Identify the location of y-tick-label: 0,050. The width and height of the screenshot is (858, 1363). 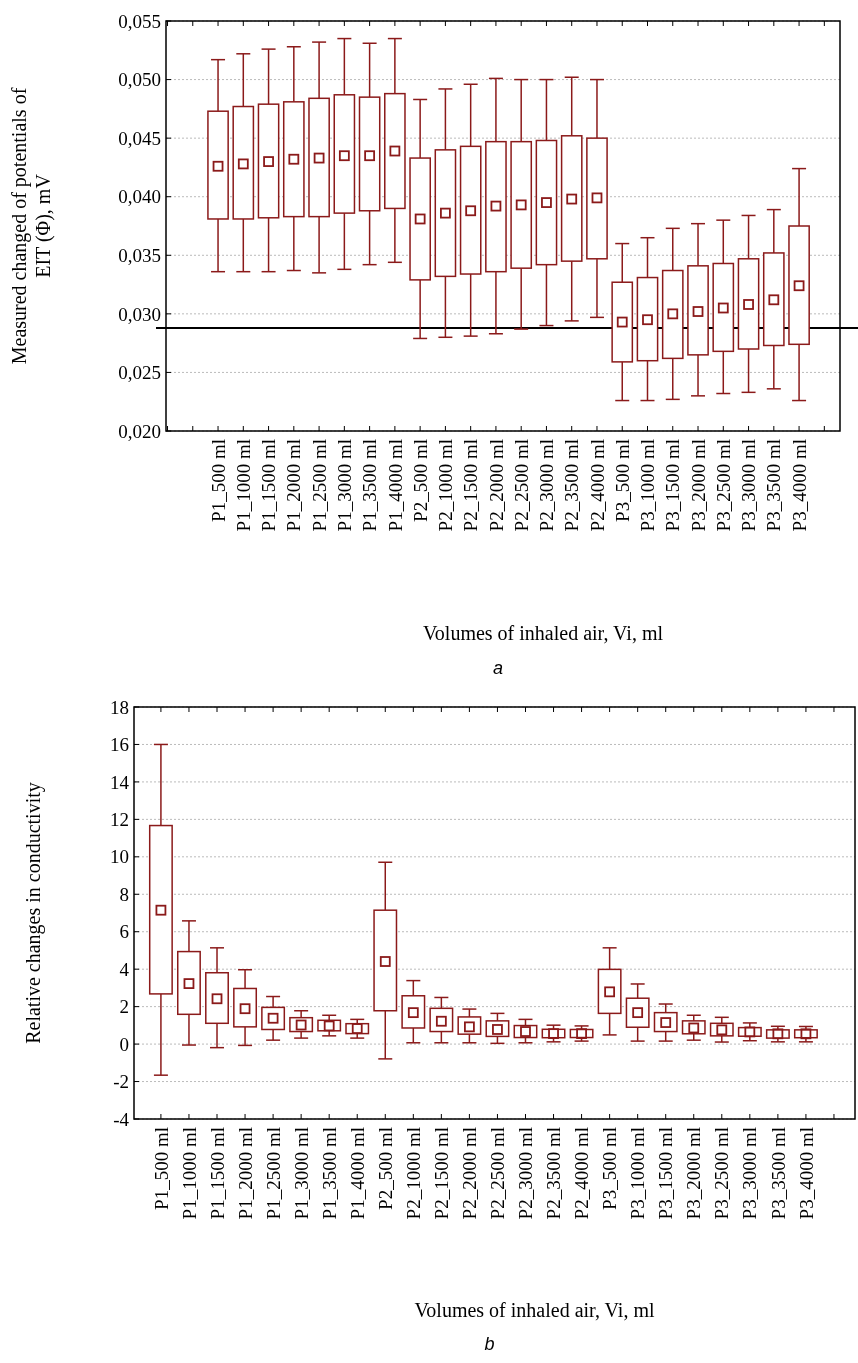
(139, 80).